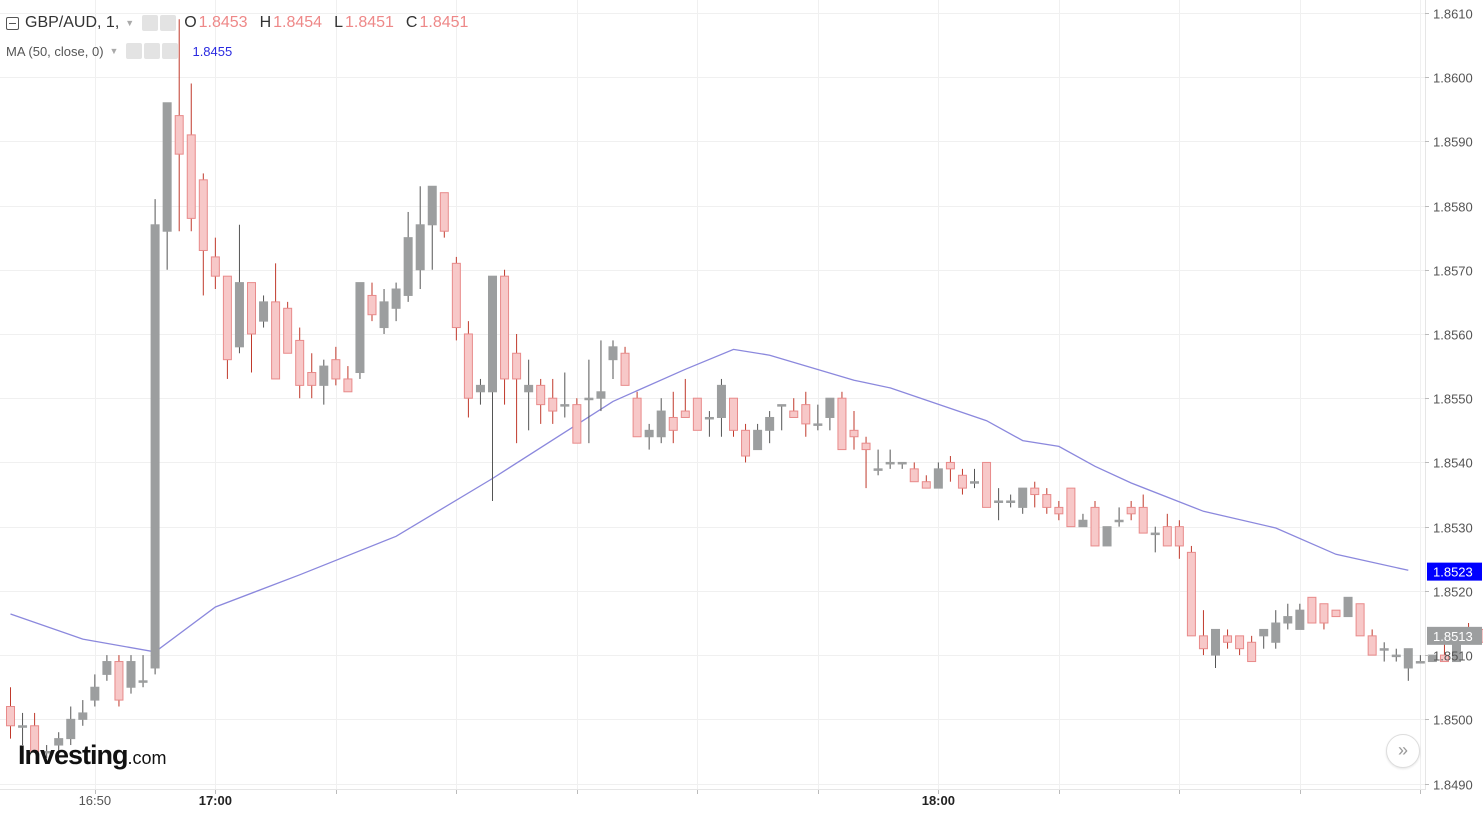 The width and height of the screenshot is (1483, 815). Describe the element at coordinates (1453, 207) in the screenshot. I see `y-tick-label: 1.8580` at that location.